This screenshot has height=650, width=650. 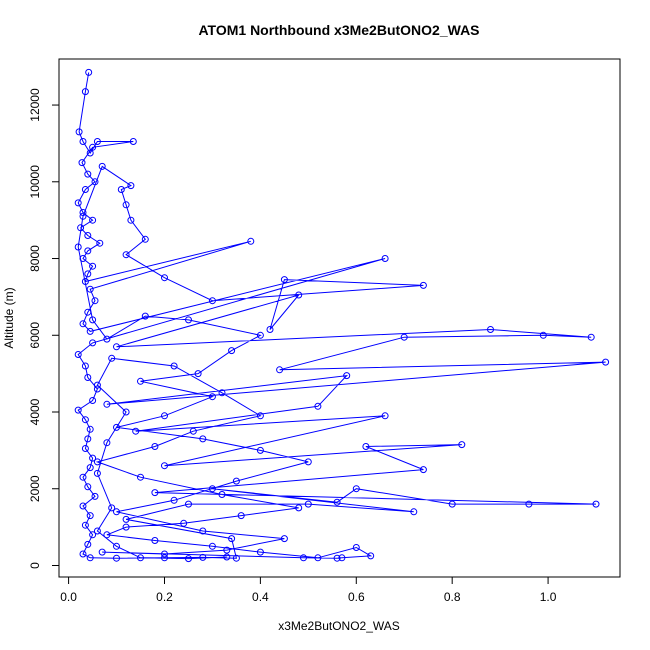 I want to click on x-tick-label: 0.4, so click(x=260, y=597).